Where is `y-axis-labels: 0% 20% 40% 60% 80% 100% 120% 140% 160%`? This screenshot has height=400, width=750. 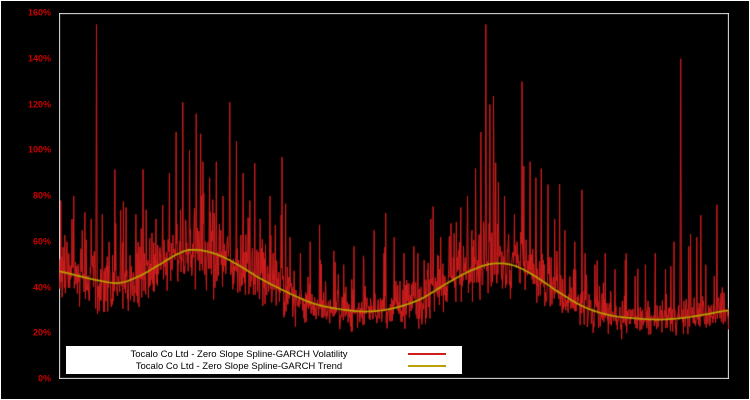
y-axis-labels: 0% 20% 40% 60% 80% 100% 120% 140% 160% is located at coordinates (28, 195).